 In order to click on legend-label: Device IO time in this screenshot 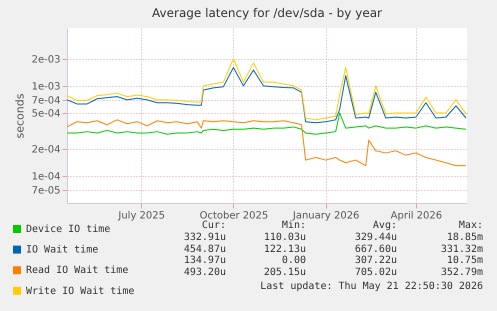, I will do `click(68, 229)`.